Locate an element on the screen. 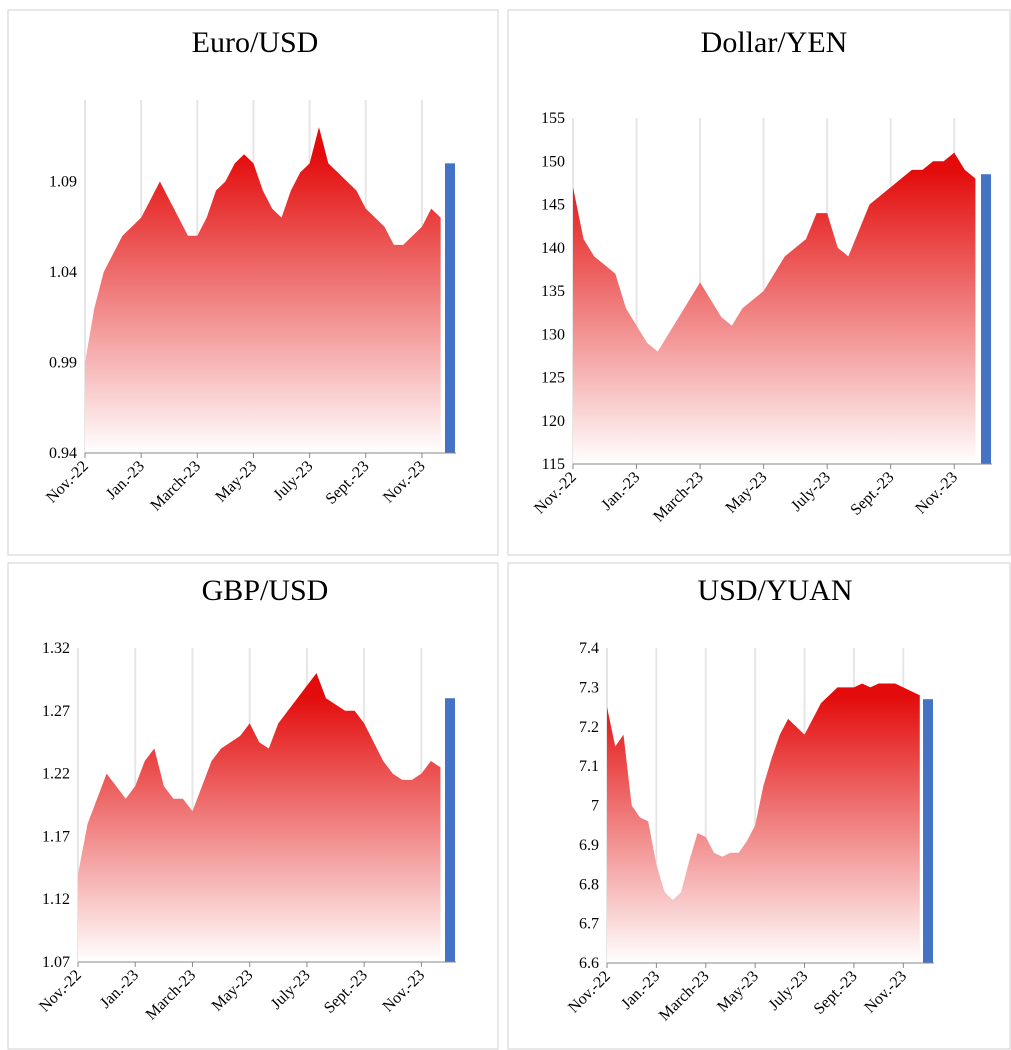 The image size is (1011, 1050). y-tick-label: 125 is located at coordinates (553, 378).